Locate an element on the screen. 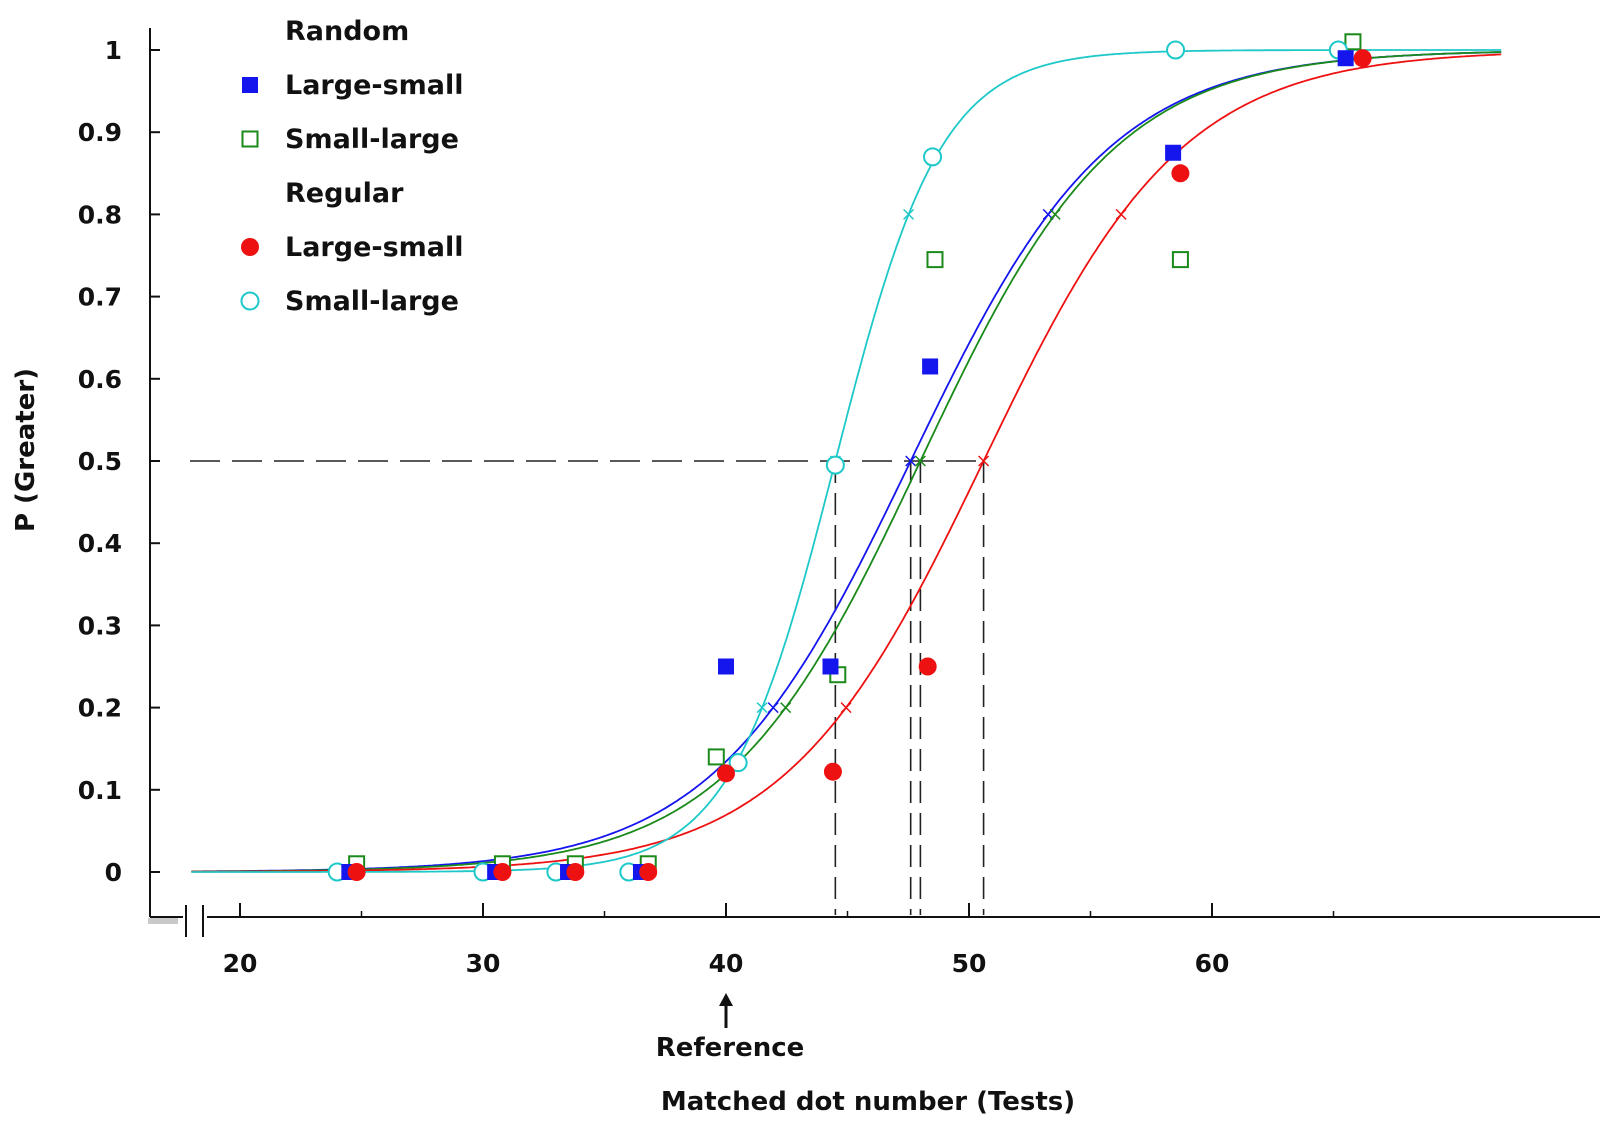 This screenshot has height=1131, width=1600. y-tick-label: 0.1 is located at coordinates (100, 790).